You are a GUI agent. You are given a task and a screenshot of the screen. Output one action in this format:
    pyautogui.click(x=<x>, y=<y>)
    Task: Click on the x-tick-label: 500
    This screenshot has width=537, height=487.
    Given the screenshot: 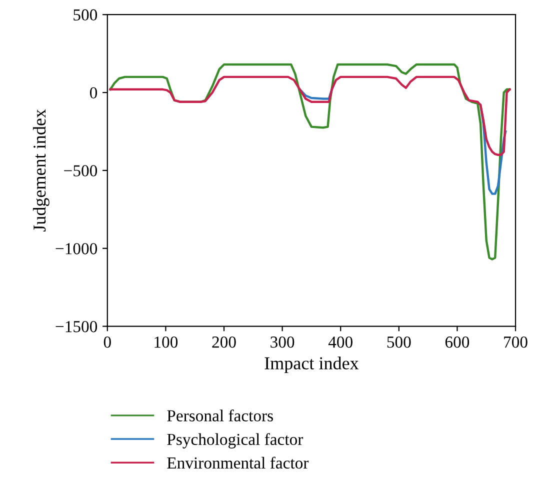 What is the action you would take?
    pyautogui.click(x=399, y=342)
    